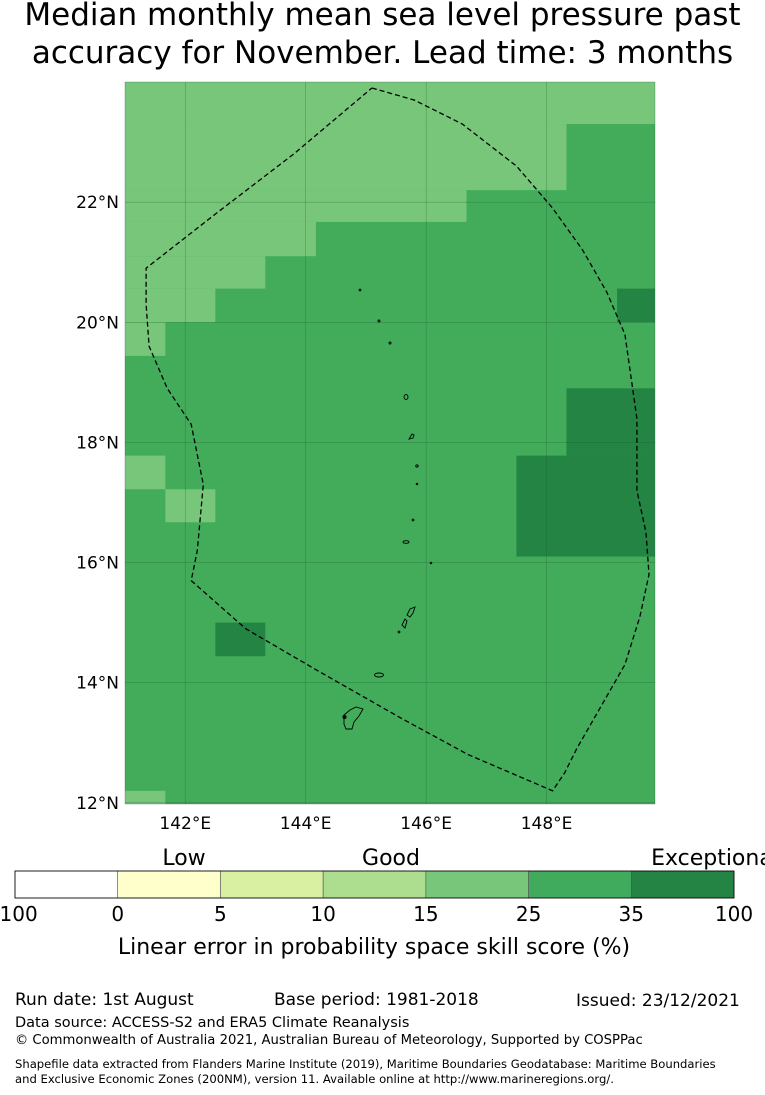 This screenshot has width=765, height=1095. I want to click on lon-tick-label: 142°E, so click(185, 824).